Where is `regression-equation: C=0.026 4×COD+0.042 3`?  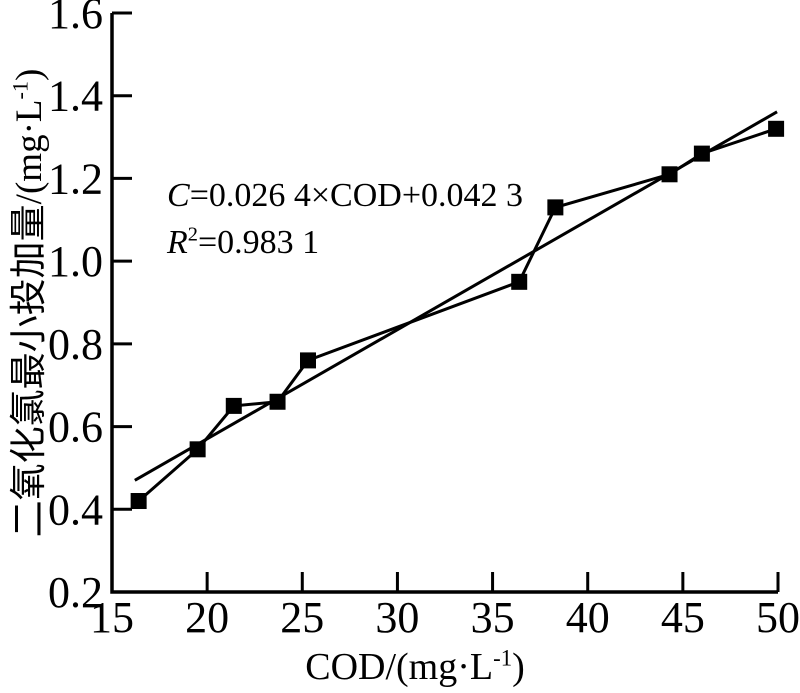 regression-equation: C=0.026 4×COD+0.042 3 is located at coordinates (345, 195).